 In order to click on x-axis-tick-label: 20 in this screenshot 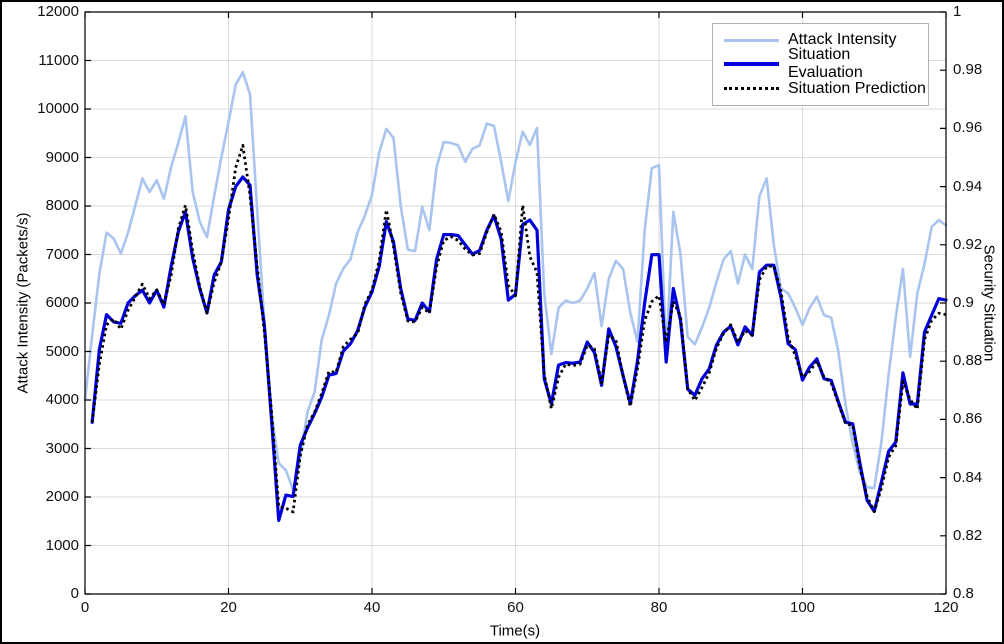, I will do `click(228, 607)`.